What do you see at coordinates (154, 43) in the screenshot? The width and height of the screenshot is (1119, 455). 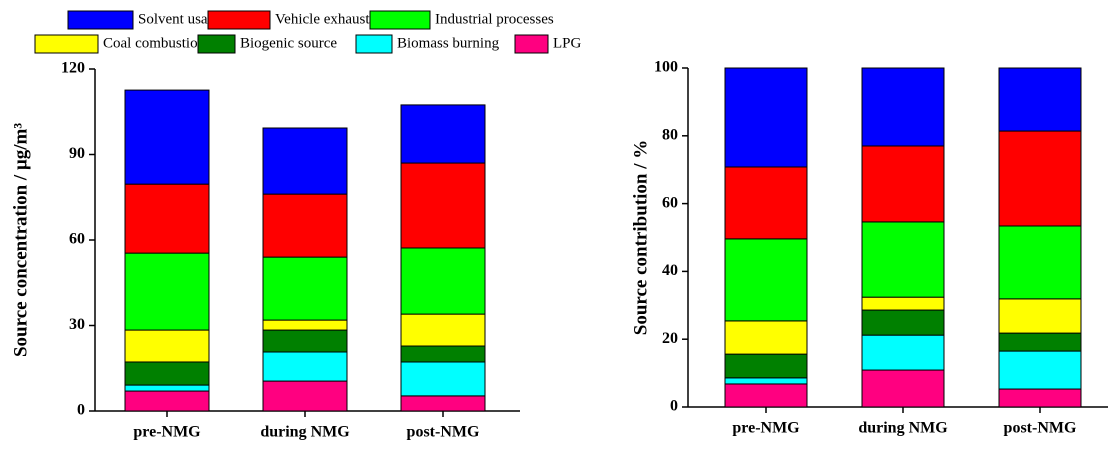 I see `legend-label: Coal combustion` at bounding box center [154, 43].